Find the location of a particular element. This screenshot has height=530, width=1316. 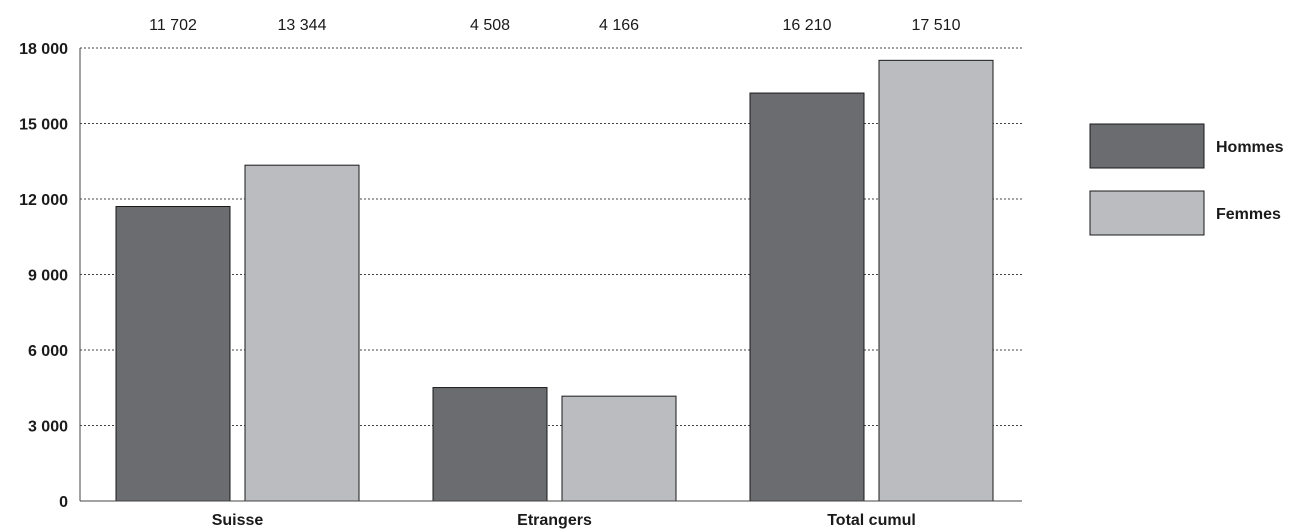

data-label: 13 344 is located at coordinates (302, 25).